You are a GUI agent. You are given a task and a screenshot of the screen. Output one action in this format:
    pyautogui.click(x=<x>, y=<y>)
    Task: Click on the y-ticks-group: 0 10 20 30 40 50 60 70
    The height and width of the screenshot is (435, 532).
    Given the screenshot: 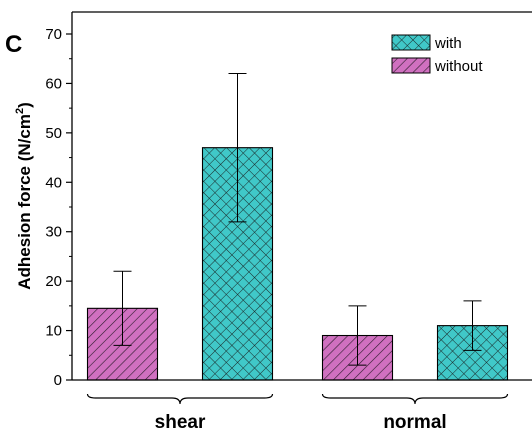 What is the action you would take?
    pyautogui.click(x=58, y=207)
    